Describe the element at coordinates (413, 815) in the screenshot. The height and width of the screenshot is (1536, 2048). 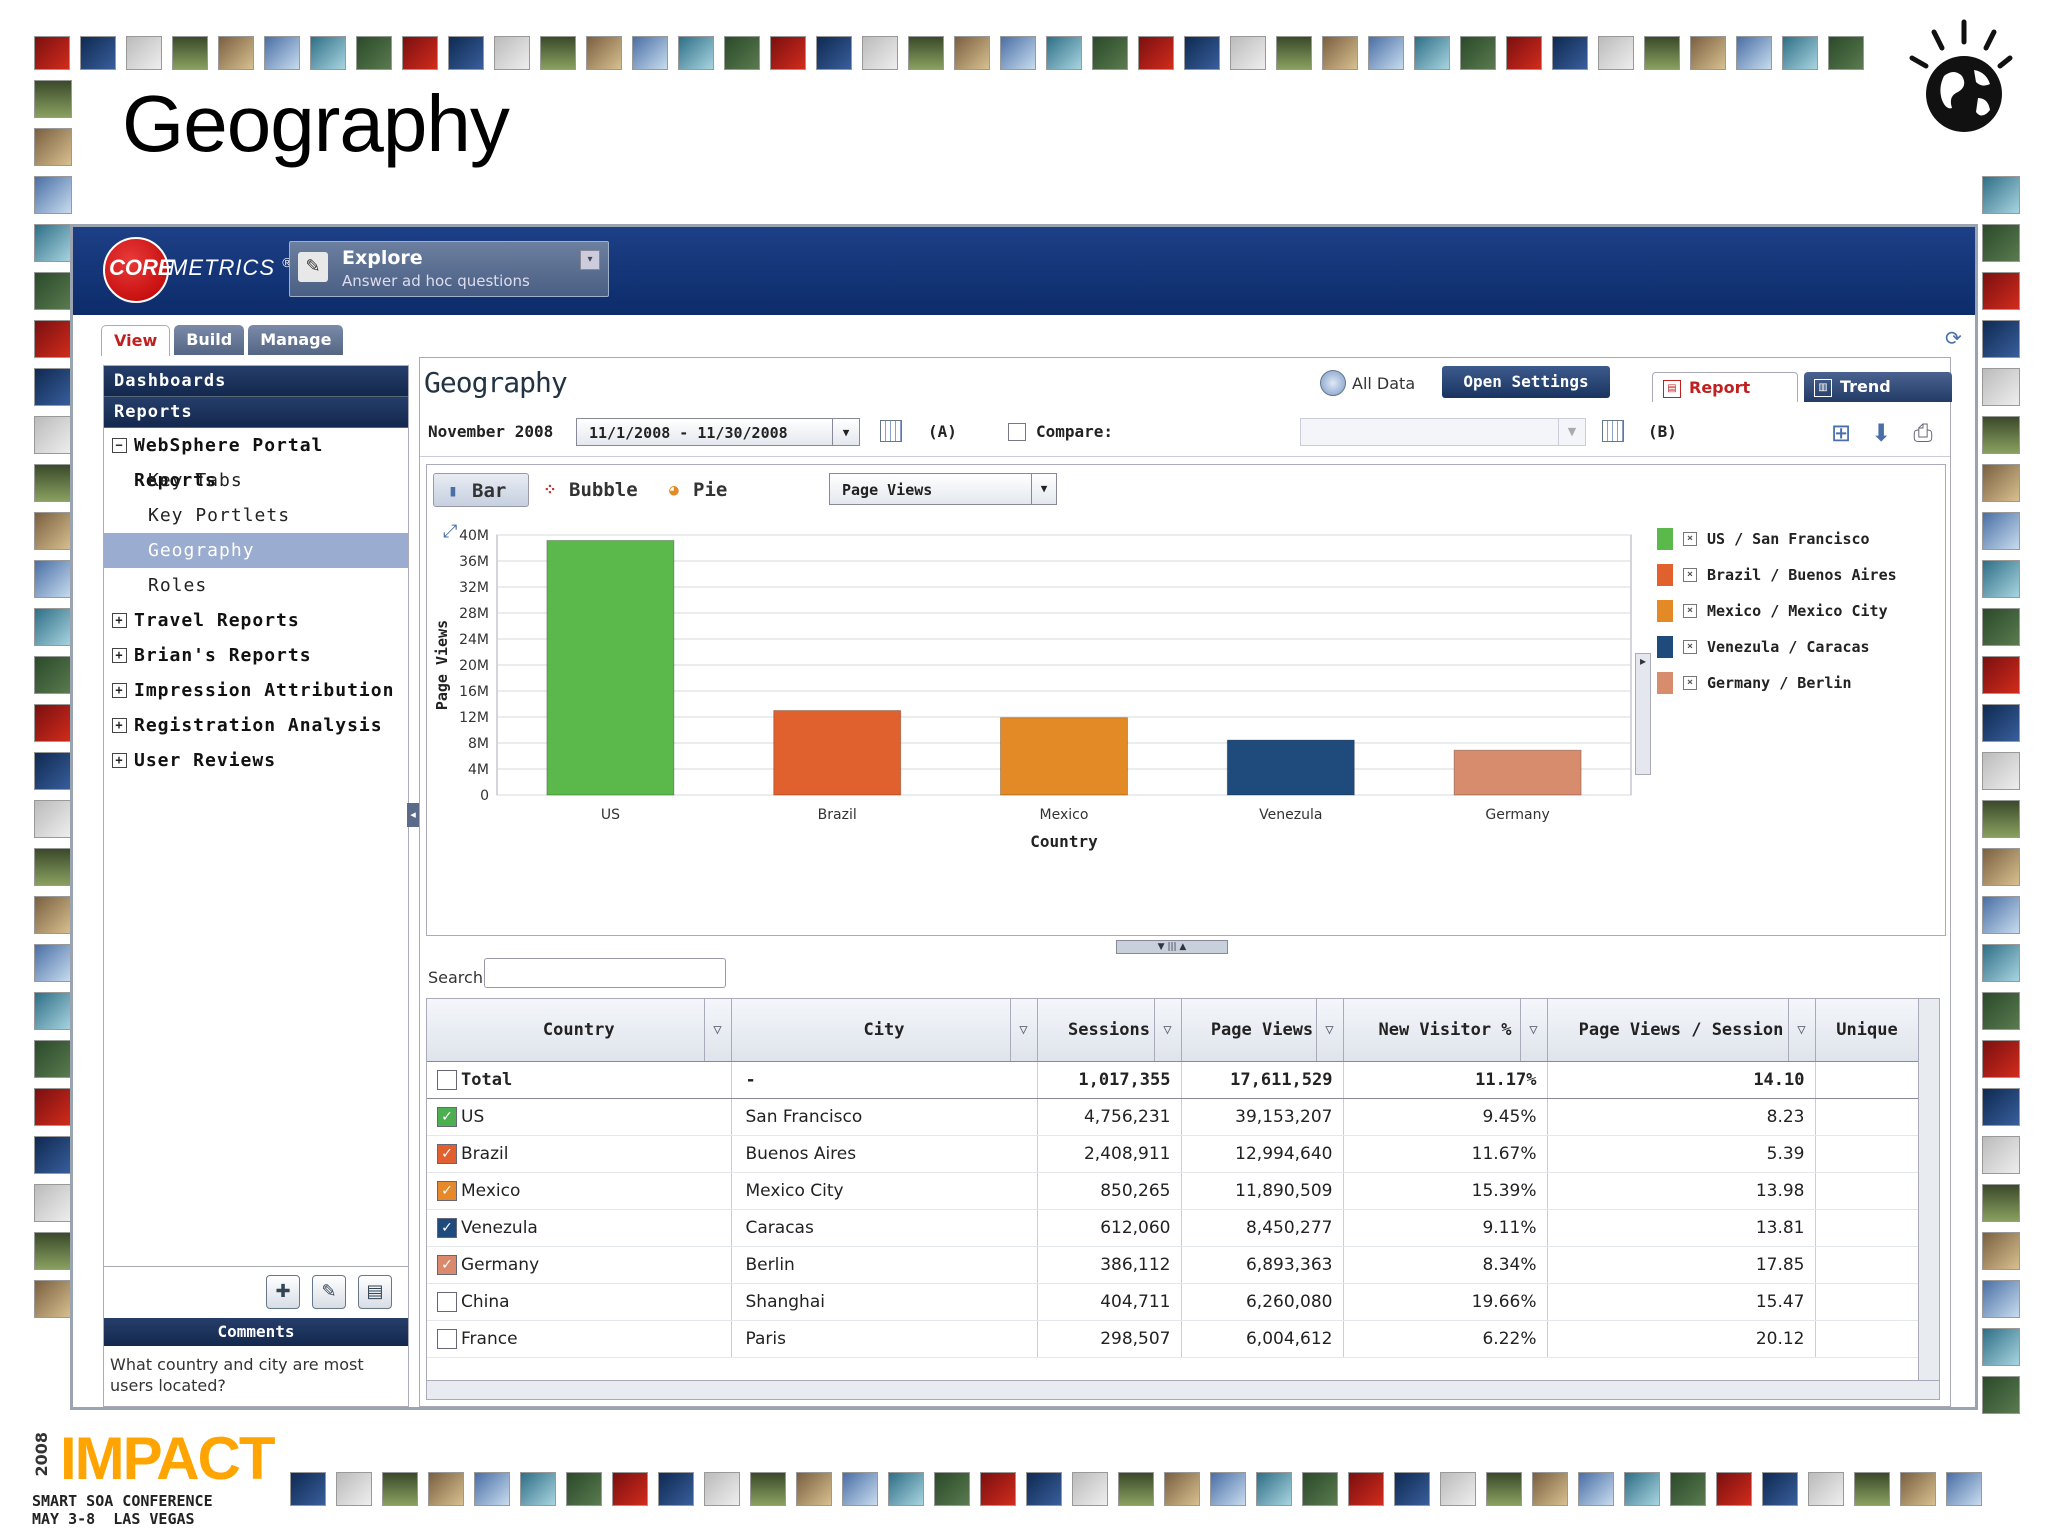
I see `collapse-sidebar-icon: ◂` at that location.